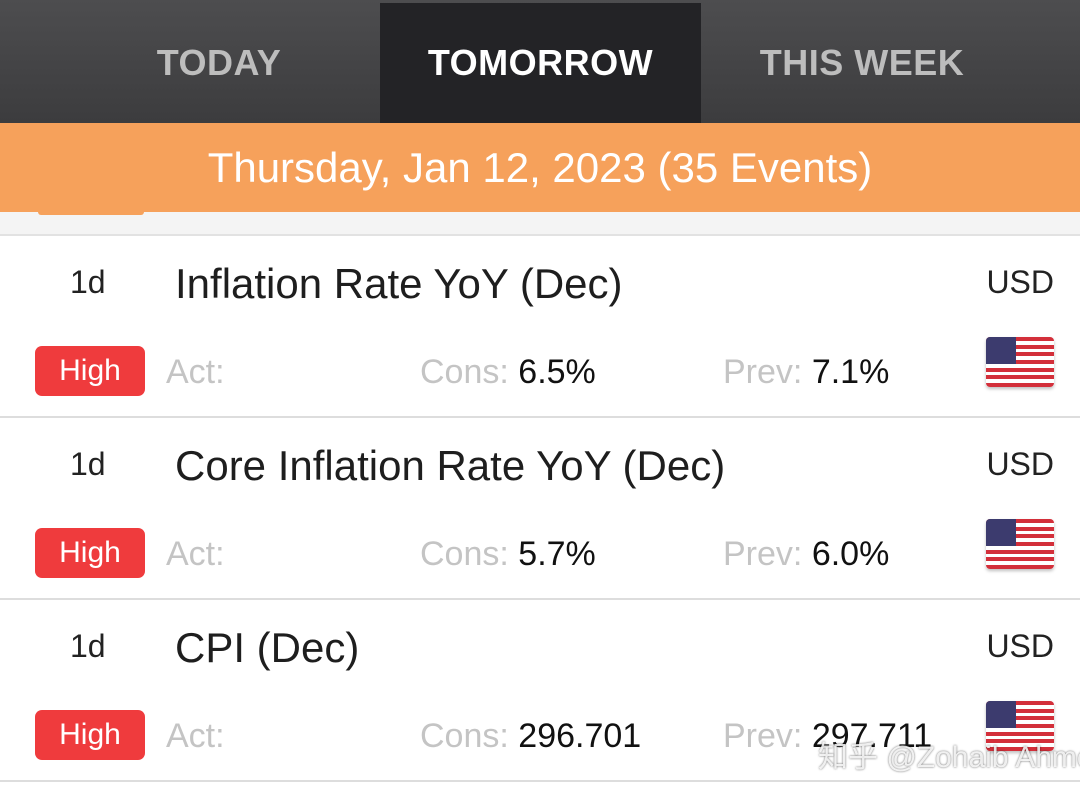 The width and height of the screenshot is (1080, 797). I want to click on event-title: Core Inflation Rate YoY (Dec), so click(450, 465).